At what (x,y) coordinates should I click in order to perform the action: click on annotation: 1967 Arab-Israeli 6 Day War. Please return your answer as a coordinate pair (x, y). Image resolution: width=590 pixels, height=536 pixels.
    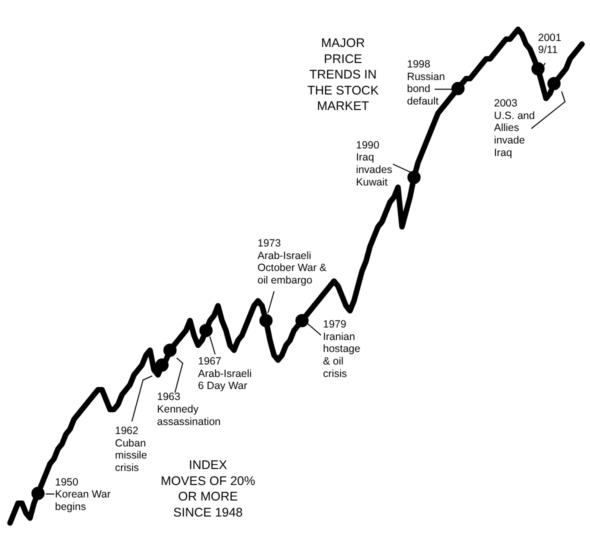
    Looking at the image, I should click on (225, 373).